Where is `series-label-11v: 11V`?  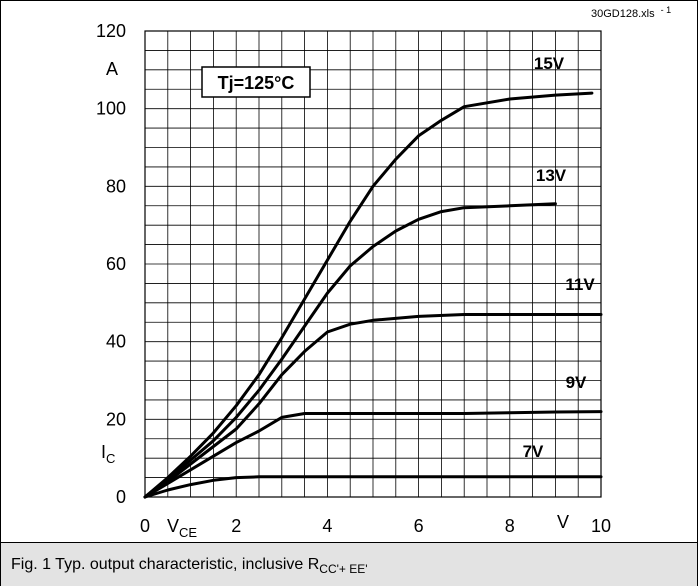
series-label-11v: 11V is located at coordinates (580, 284).